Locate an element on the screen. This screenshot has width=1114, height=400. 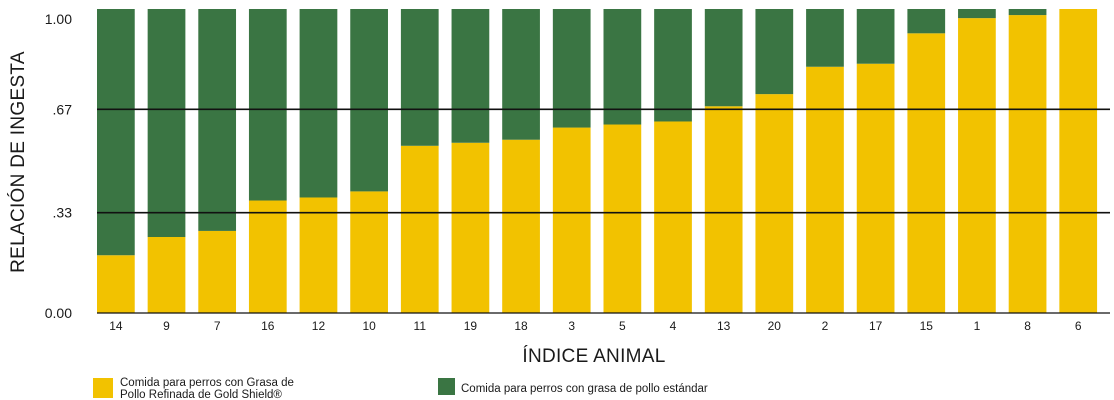
x-tick-label-2: 2 is located at coordinates (825, 326).